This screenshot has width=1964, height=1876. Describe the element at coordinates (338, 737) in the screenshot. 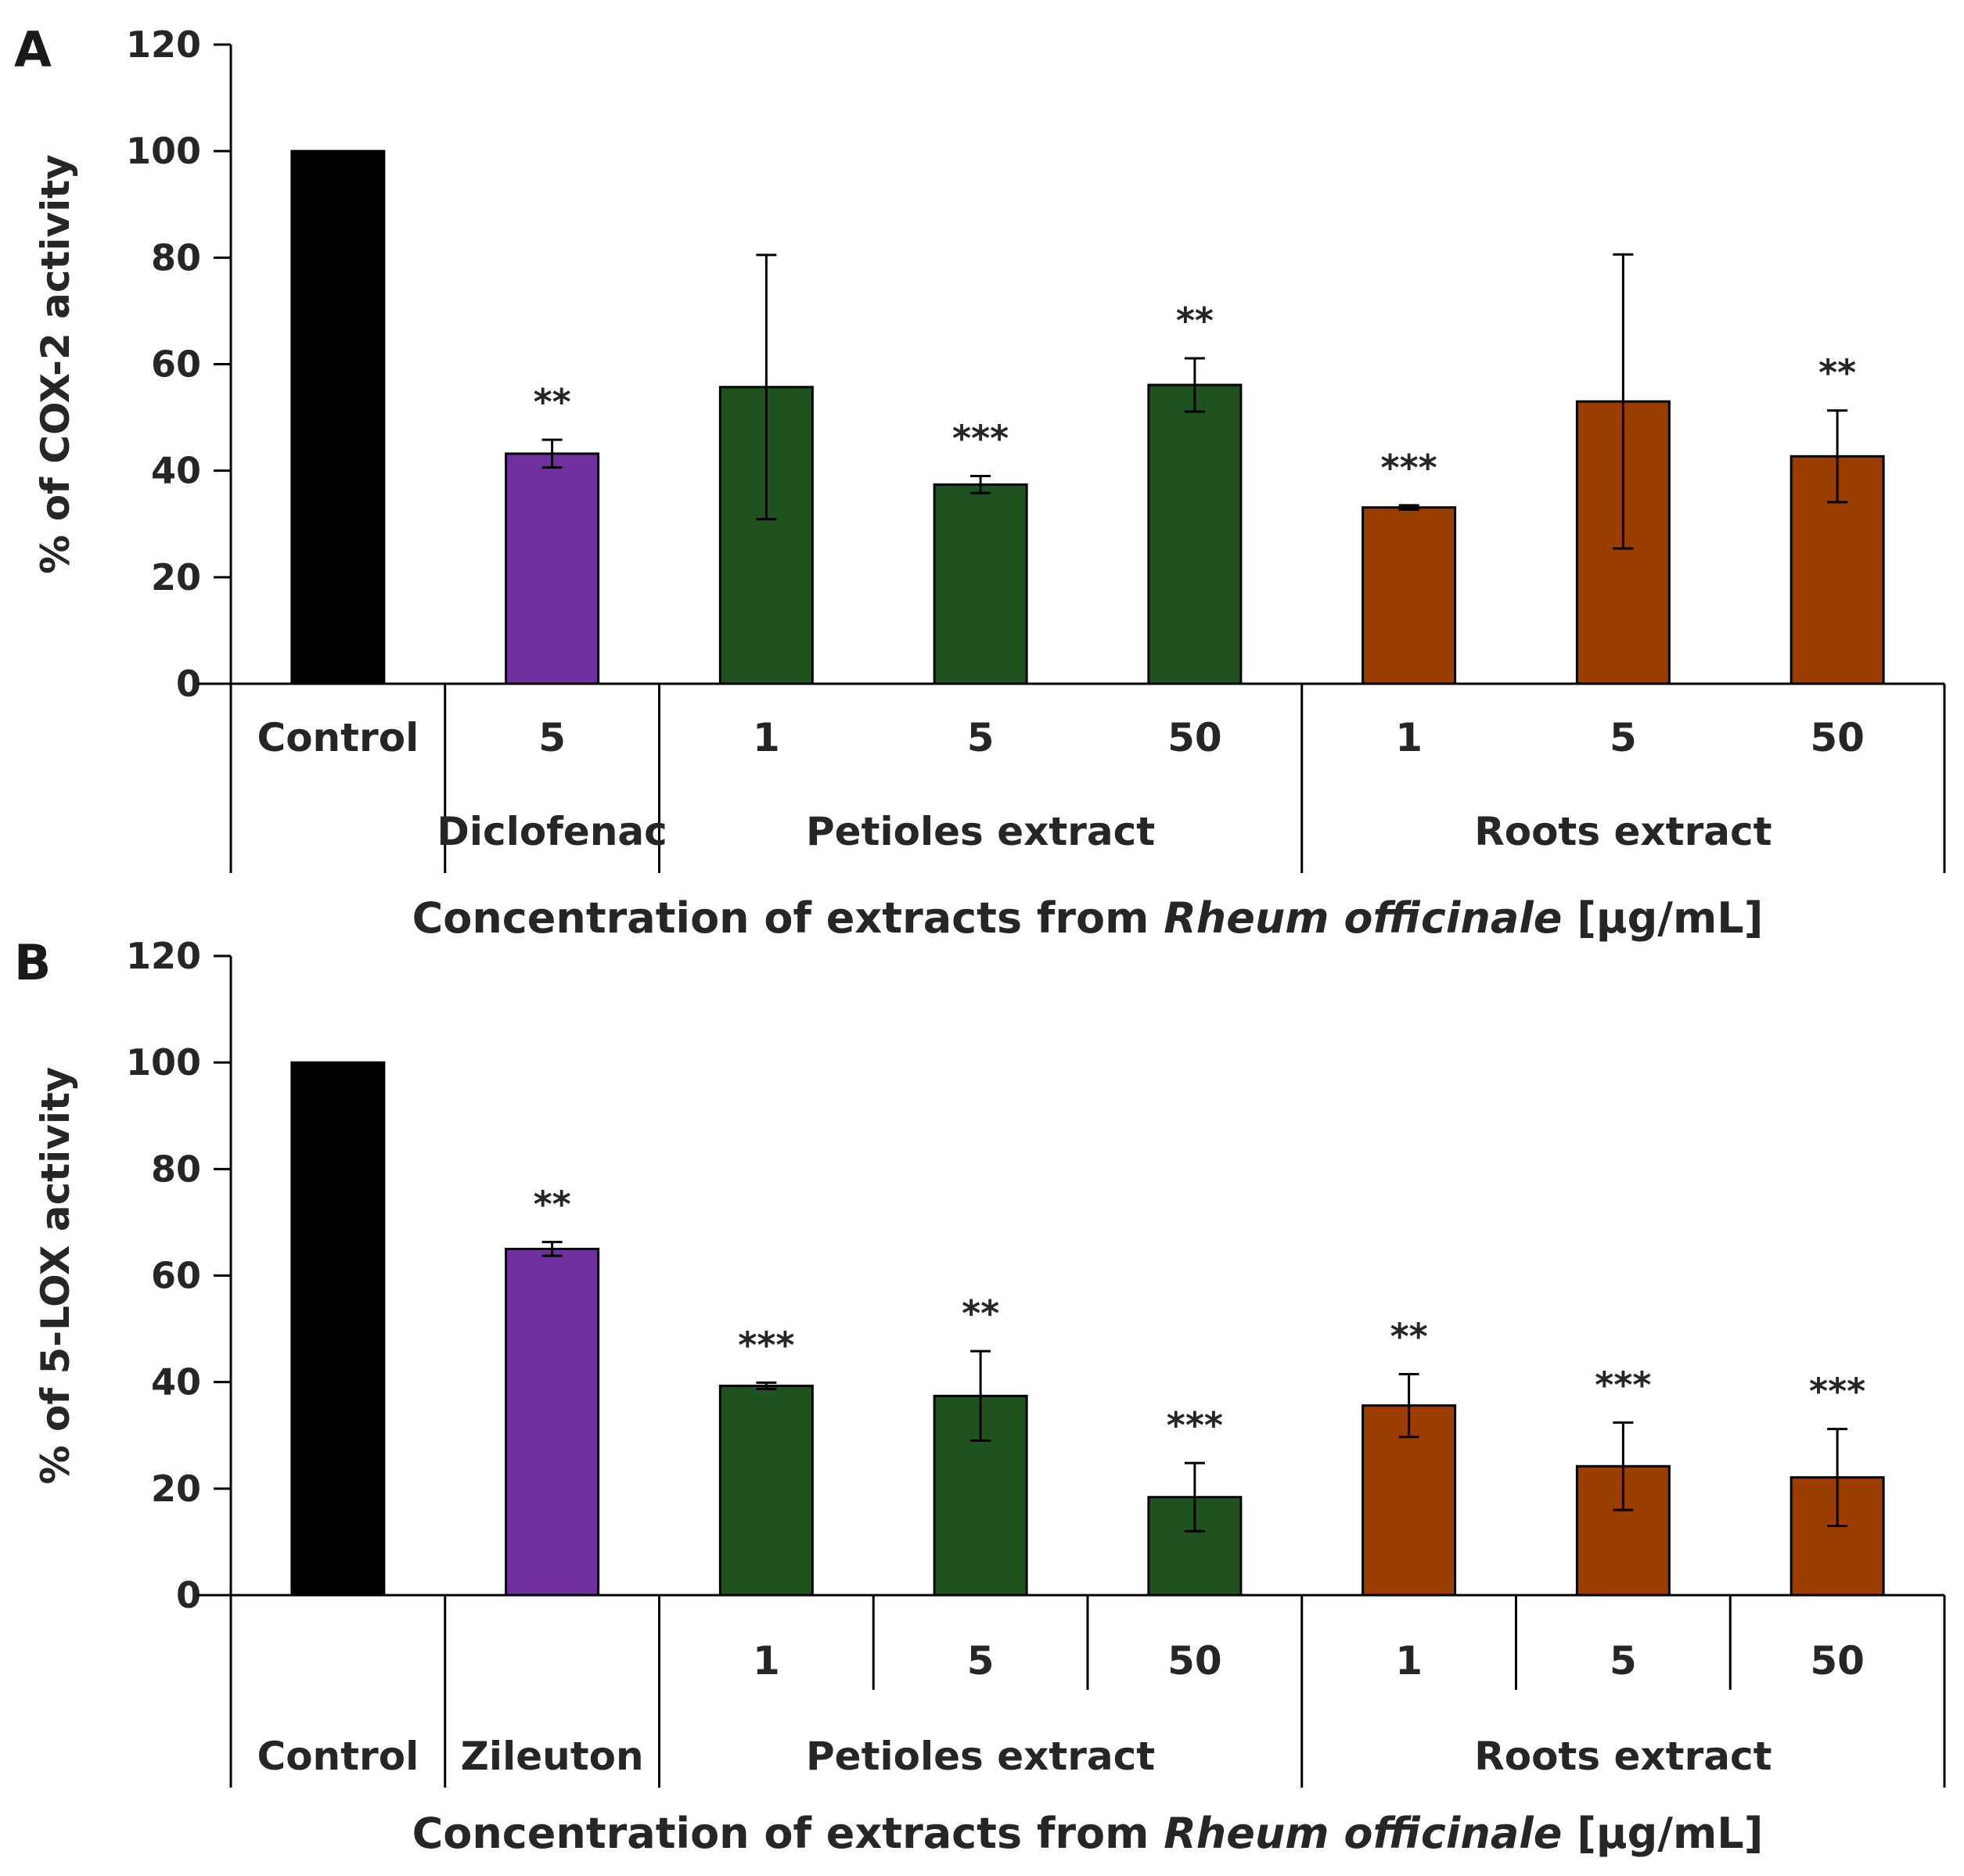

I see `category-label: Control` at that location.